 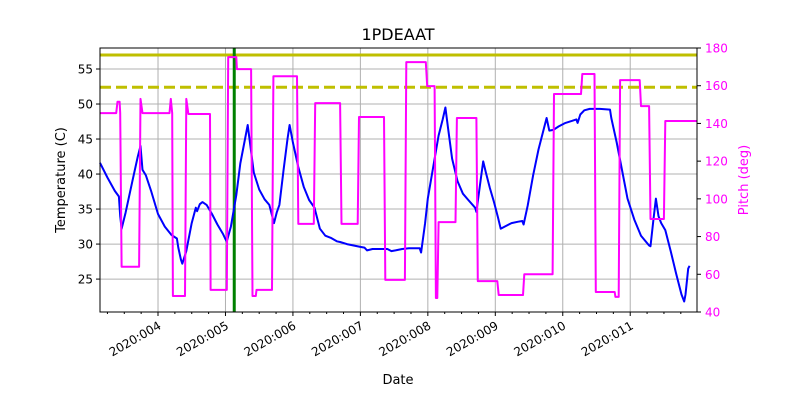 What do you see at coordinates (405, 338) in the screenshot?
I see `x-tick-label: 2020:008` at bounding box center [405, 338].